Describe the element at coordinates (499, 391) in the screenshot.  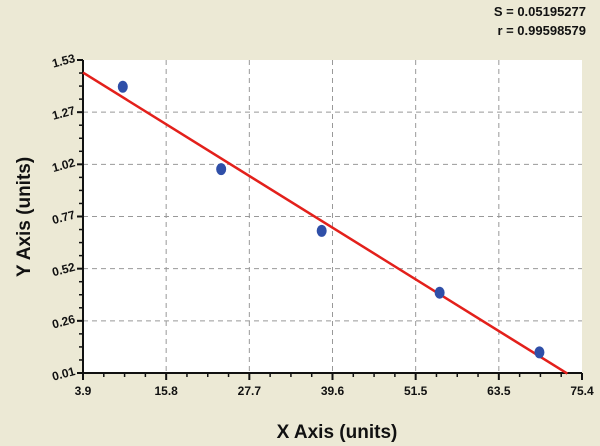
I see `x-tick-label: 63.5` at that location.